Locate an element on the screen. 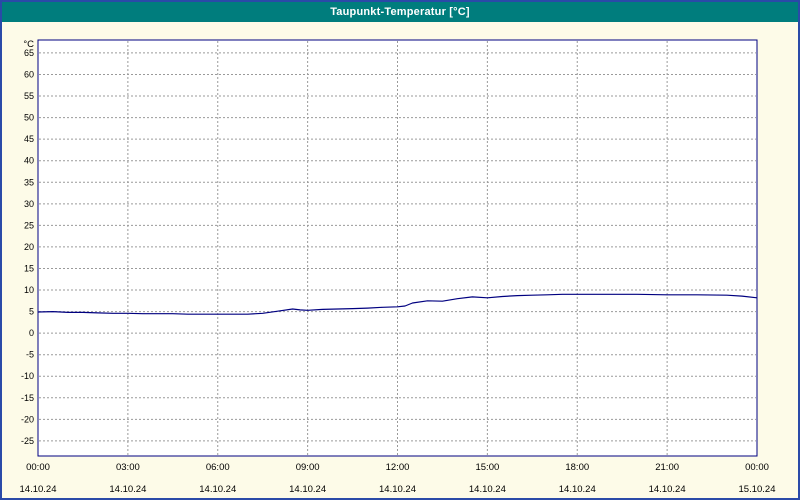 This screenshot has width=800, height=500. y-tick-label: -15 is located at coordinates (27, 398).